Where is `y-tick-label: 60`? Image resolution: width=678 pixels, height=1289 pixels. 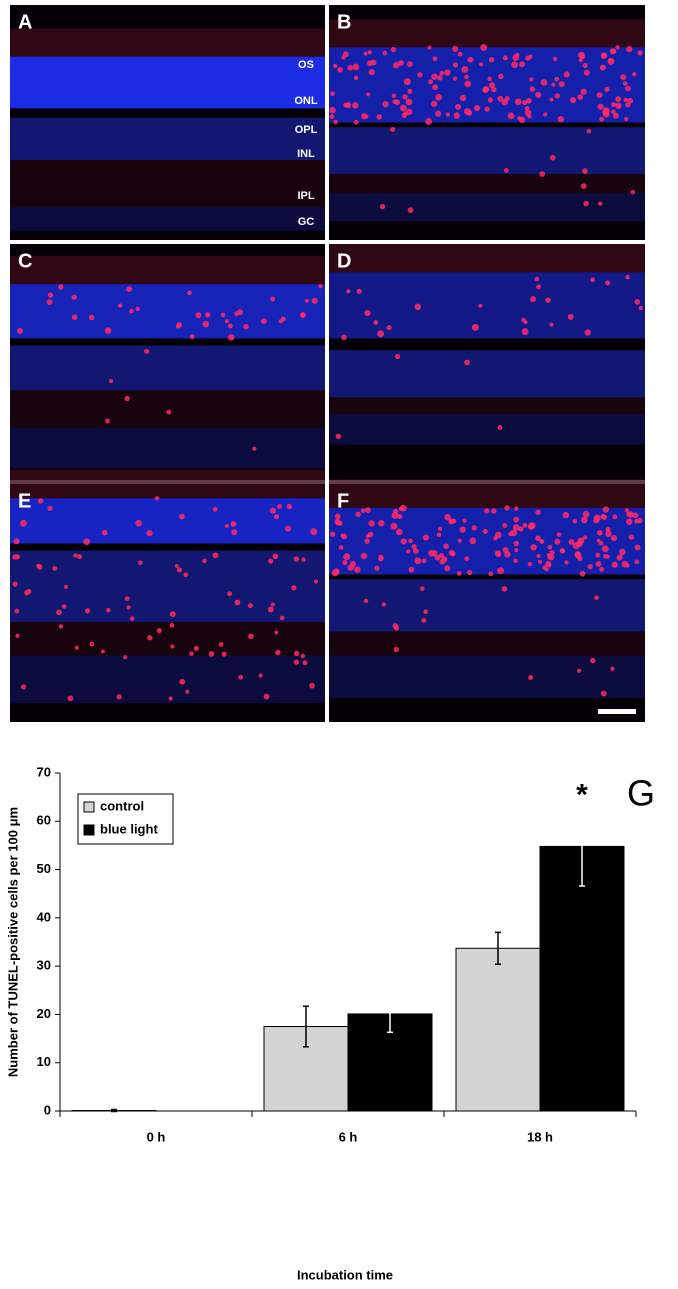
y-tick-label: 60 is located at coordinates (44, 820).